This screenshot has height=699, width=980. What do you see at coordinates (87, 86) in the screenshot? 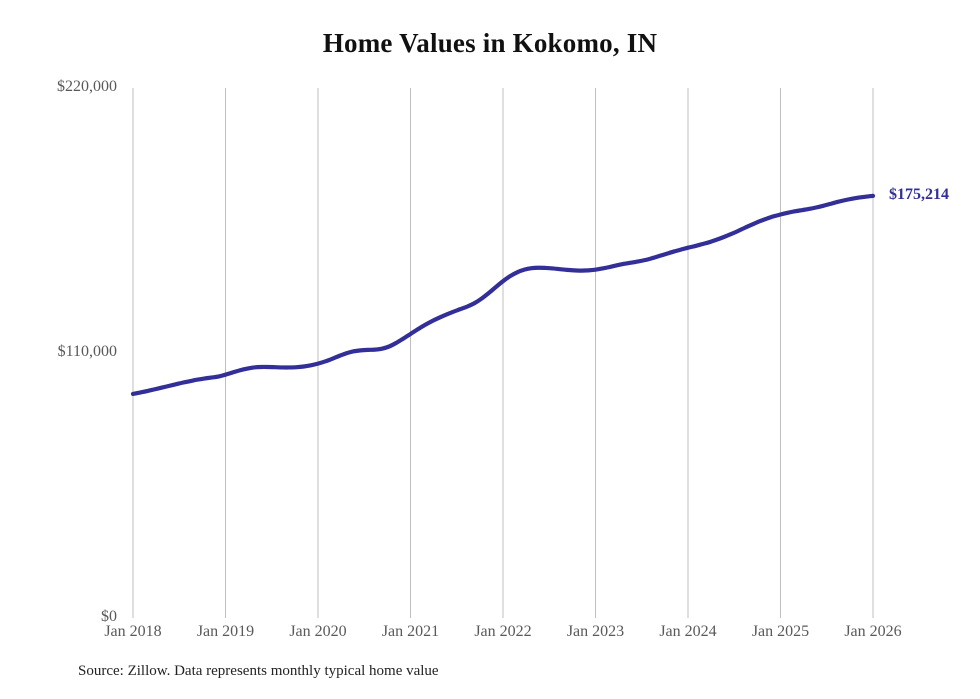
I see `y-axis-tick-label: $220,000` at bounding box center [87, 86].